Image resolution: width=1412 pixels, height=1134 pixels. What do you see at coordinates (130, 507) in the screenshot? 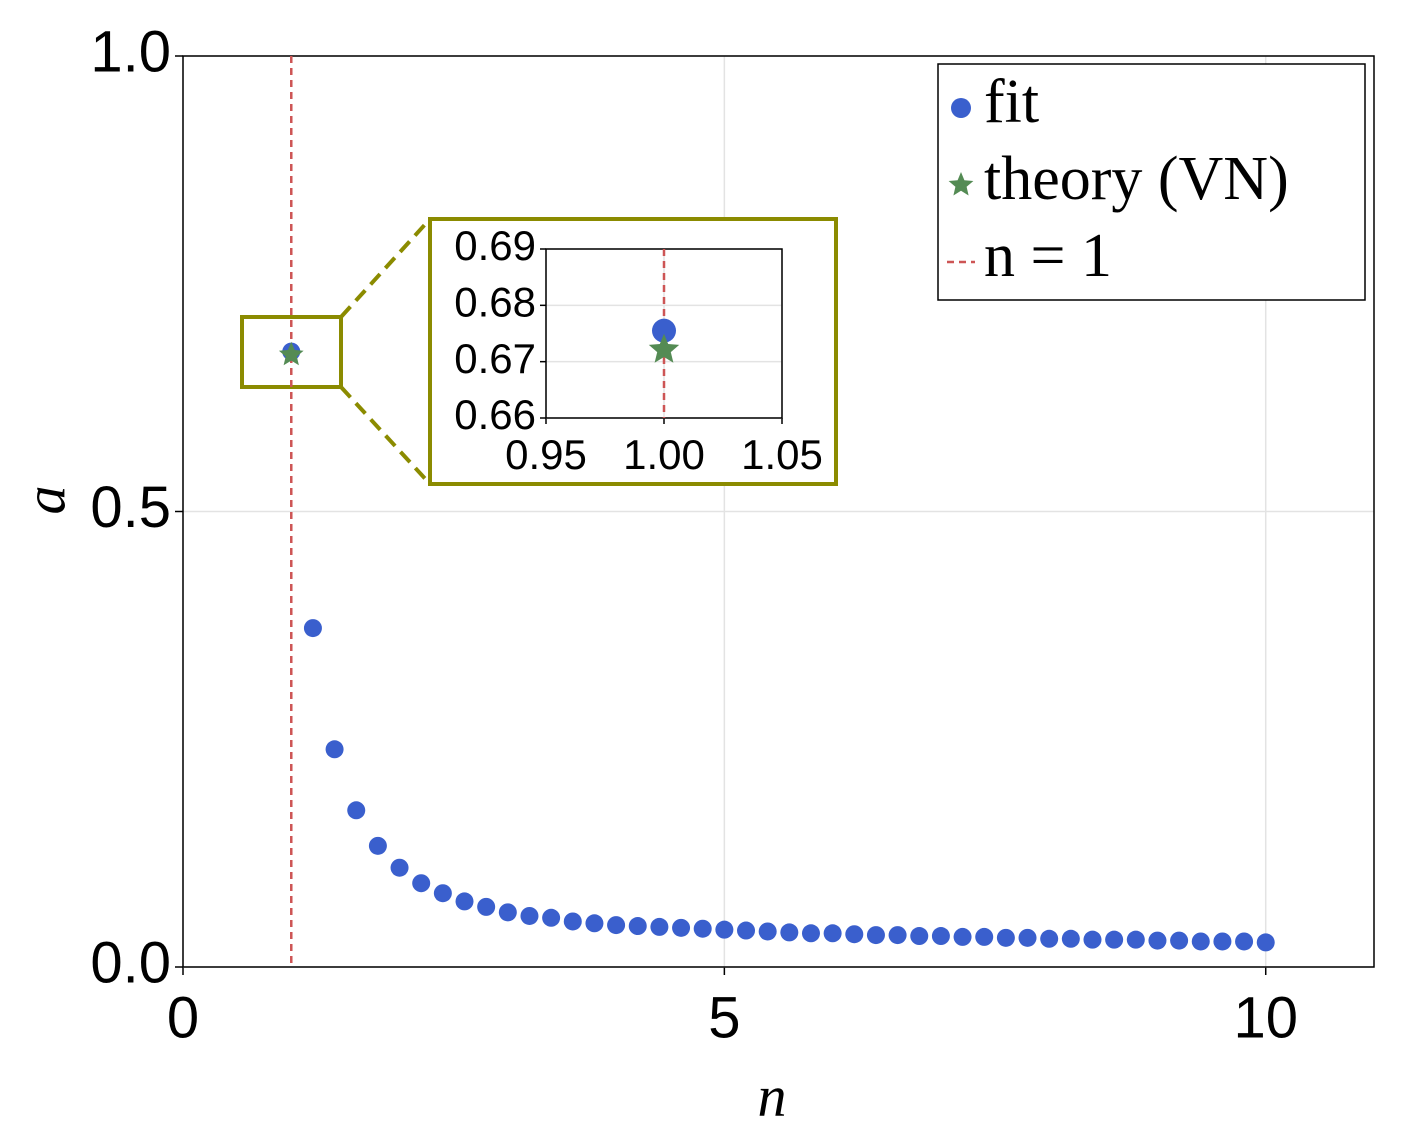
I see `y-tick-label: 0.5` at bounding box center [130, 507].